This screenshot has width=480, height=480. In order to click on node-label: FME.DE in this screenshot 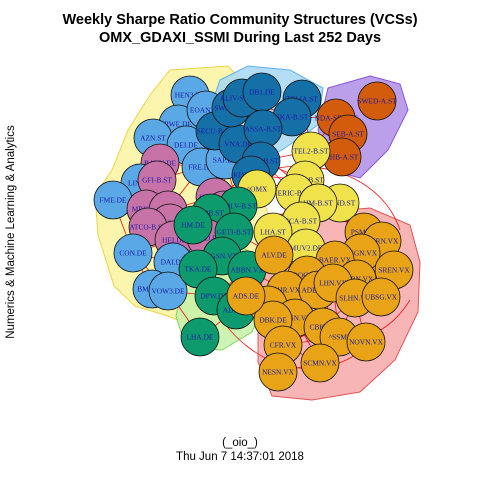, I will do `click(113, 200)`.